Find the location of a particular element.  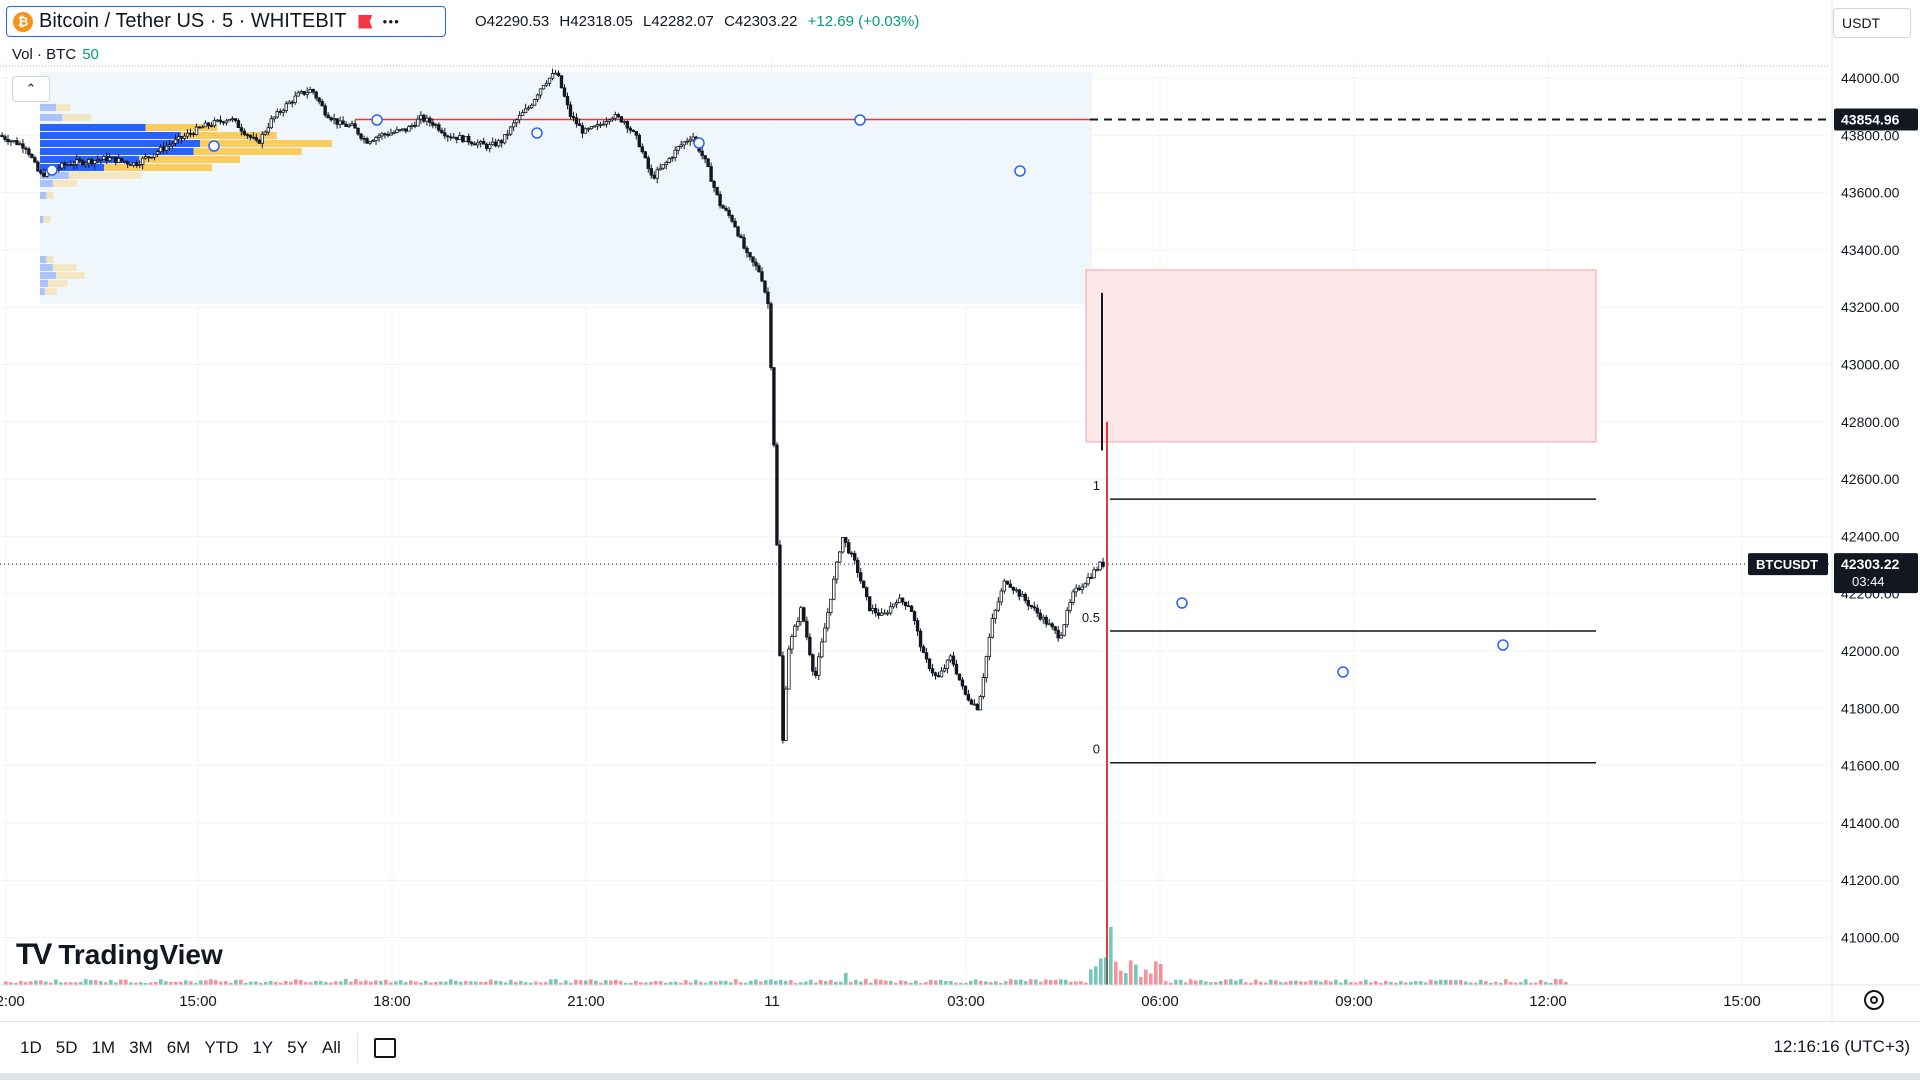

volume-profile-area is located at coordinates (566, 188).